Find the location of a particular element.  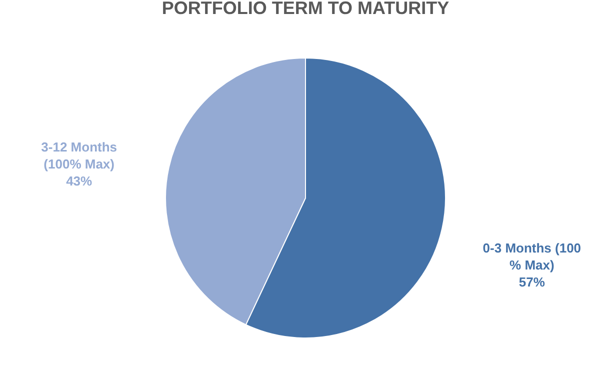

slice-label: 0-3 Months (100 % Max) is located at coordinates (532, 256).